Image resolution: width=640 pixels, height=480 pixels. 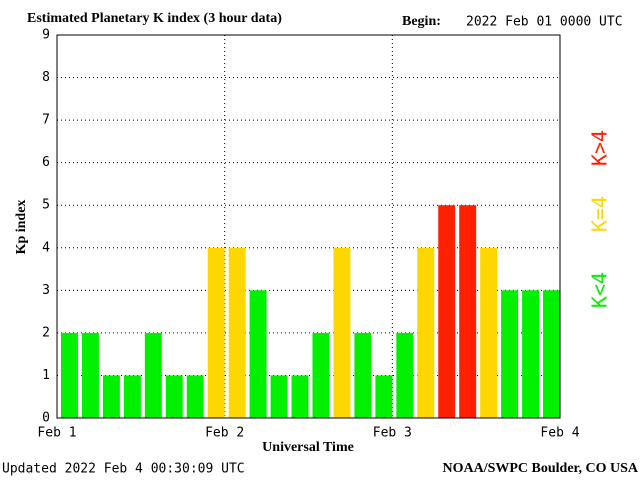 I want to click on legend-entry: K>4, so click(x=600, y=148).